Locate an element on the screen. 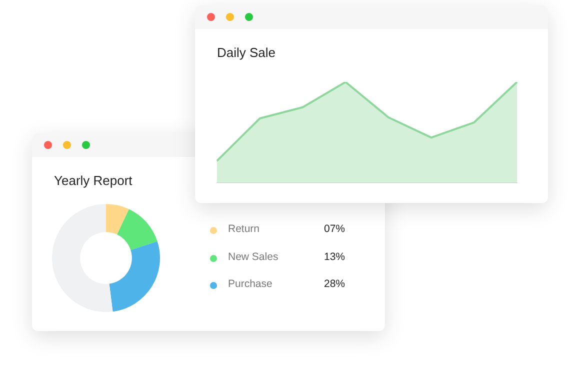  legend-label: Return is located at coordinates (244, 229).